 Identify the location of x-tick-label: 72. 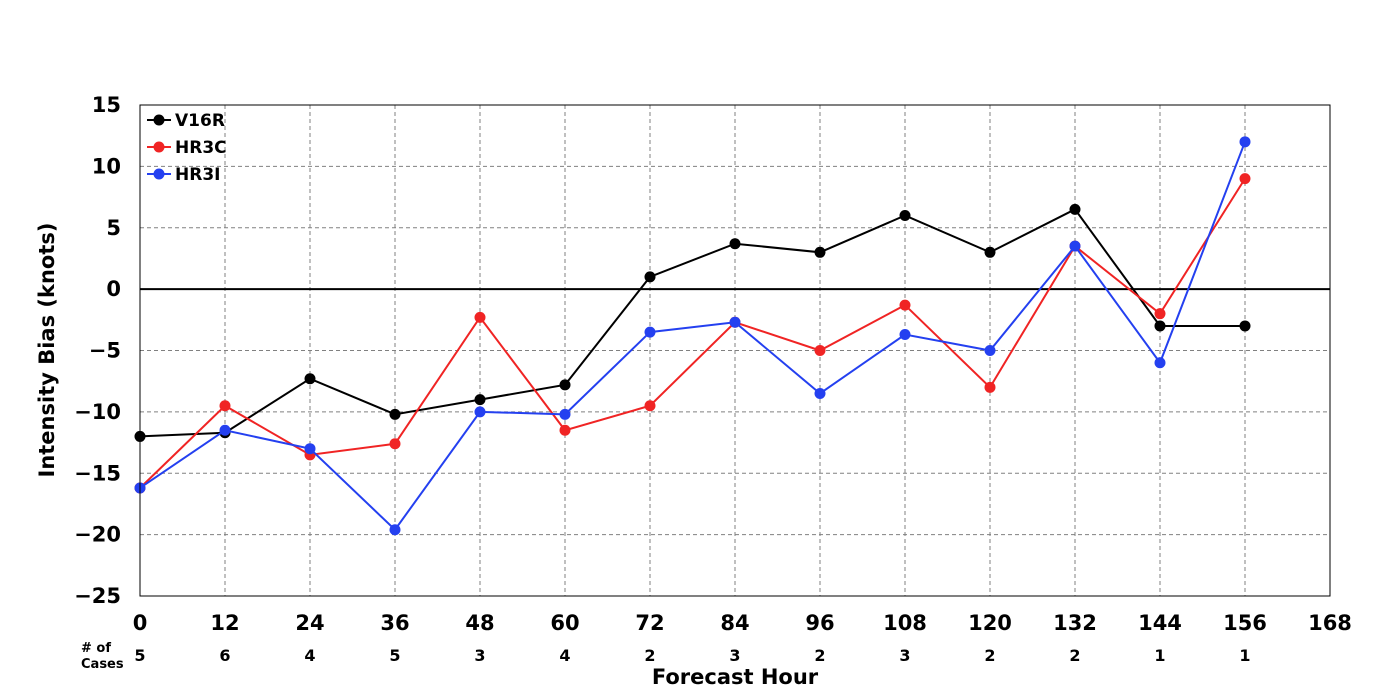
(649, 623).